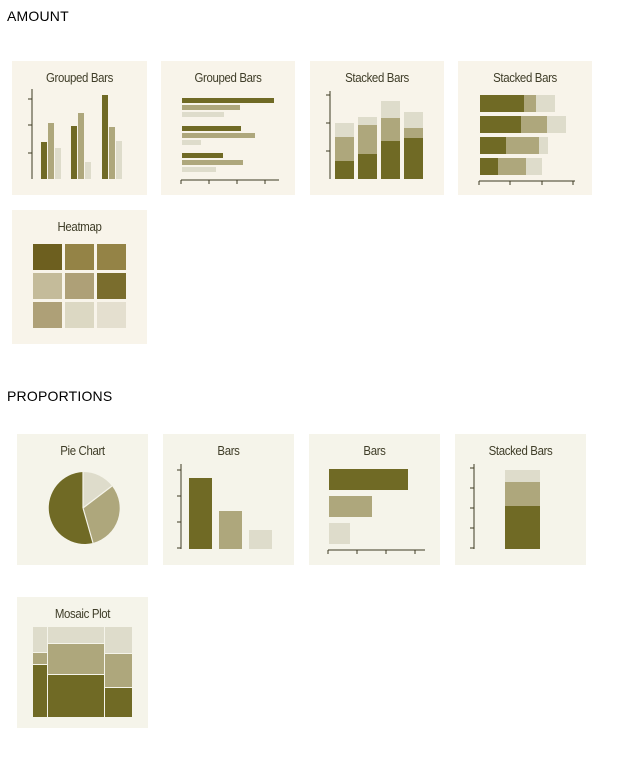 The width and height of the screenshot is (628, 768). I want to click on card-stacked-bars-horizontal: Stacked Bars, so click(525, 128).